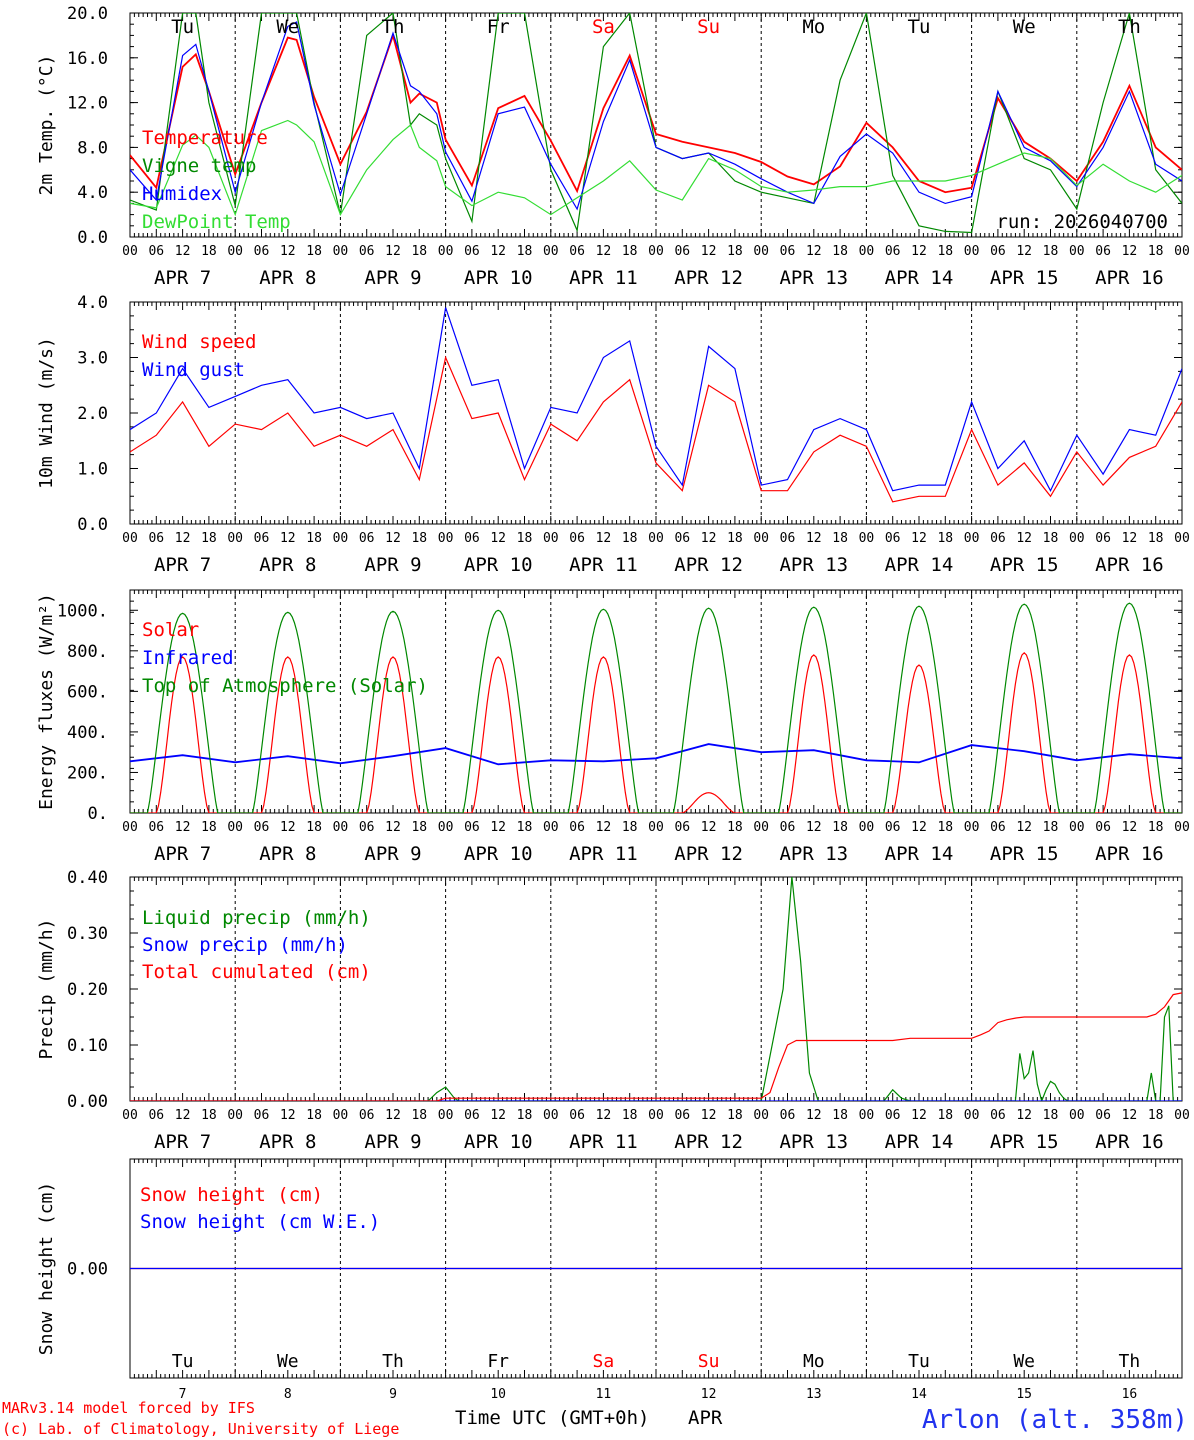  I want to click on series-group, so click(656, 123).